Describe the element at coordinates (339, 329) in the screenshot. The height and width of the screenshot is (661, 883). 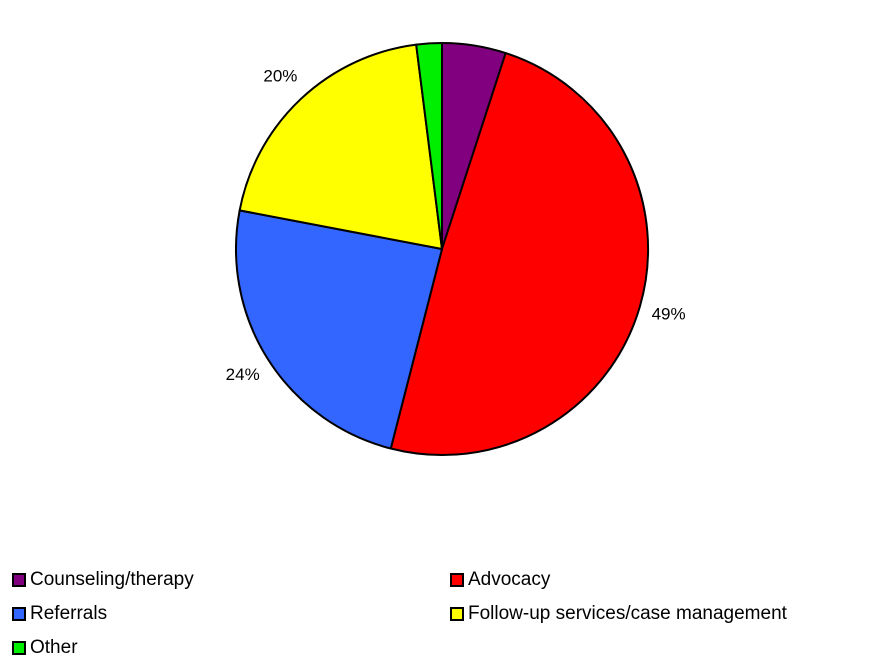
I see `pie-slice-referrals` at that location.